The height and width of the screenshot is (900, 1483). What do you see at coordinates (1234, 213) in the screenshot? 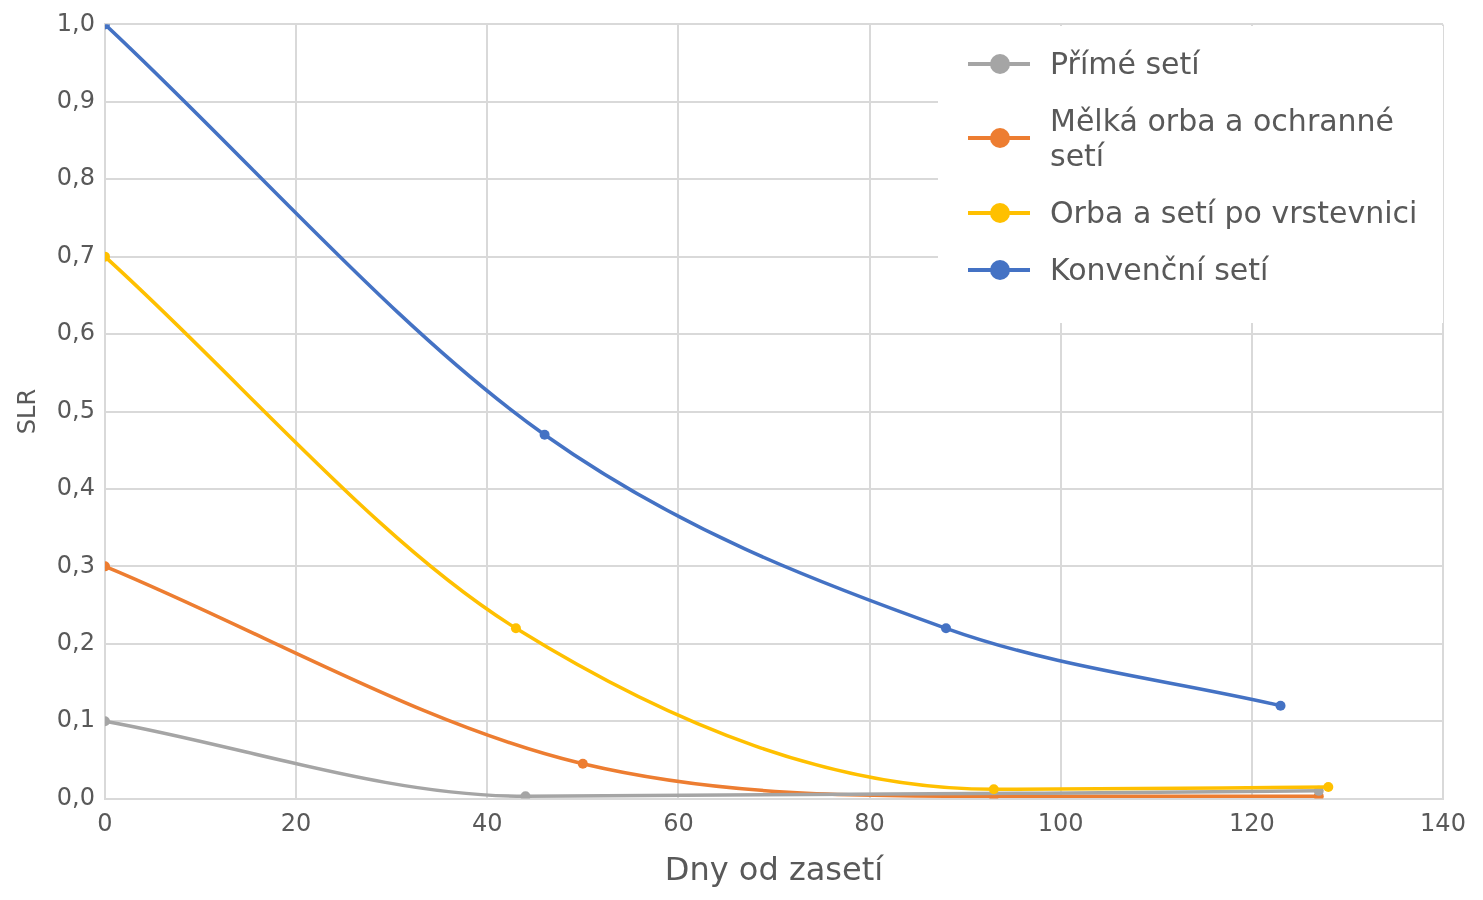
I see `legend-label: Orba a setí po vrstevnici` at bounding box center [1234, 213].